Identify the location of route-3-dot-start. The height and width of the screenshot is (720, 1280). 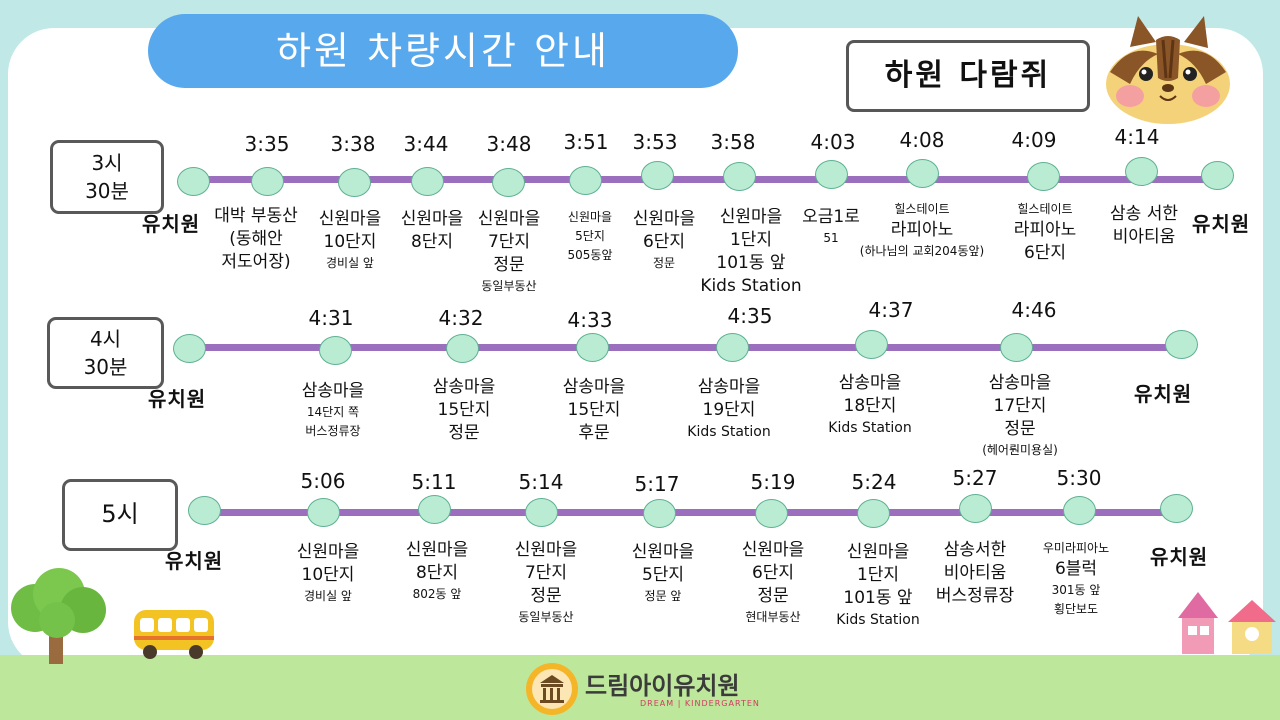
(204, 510).